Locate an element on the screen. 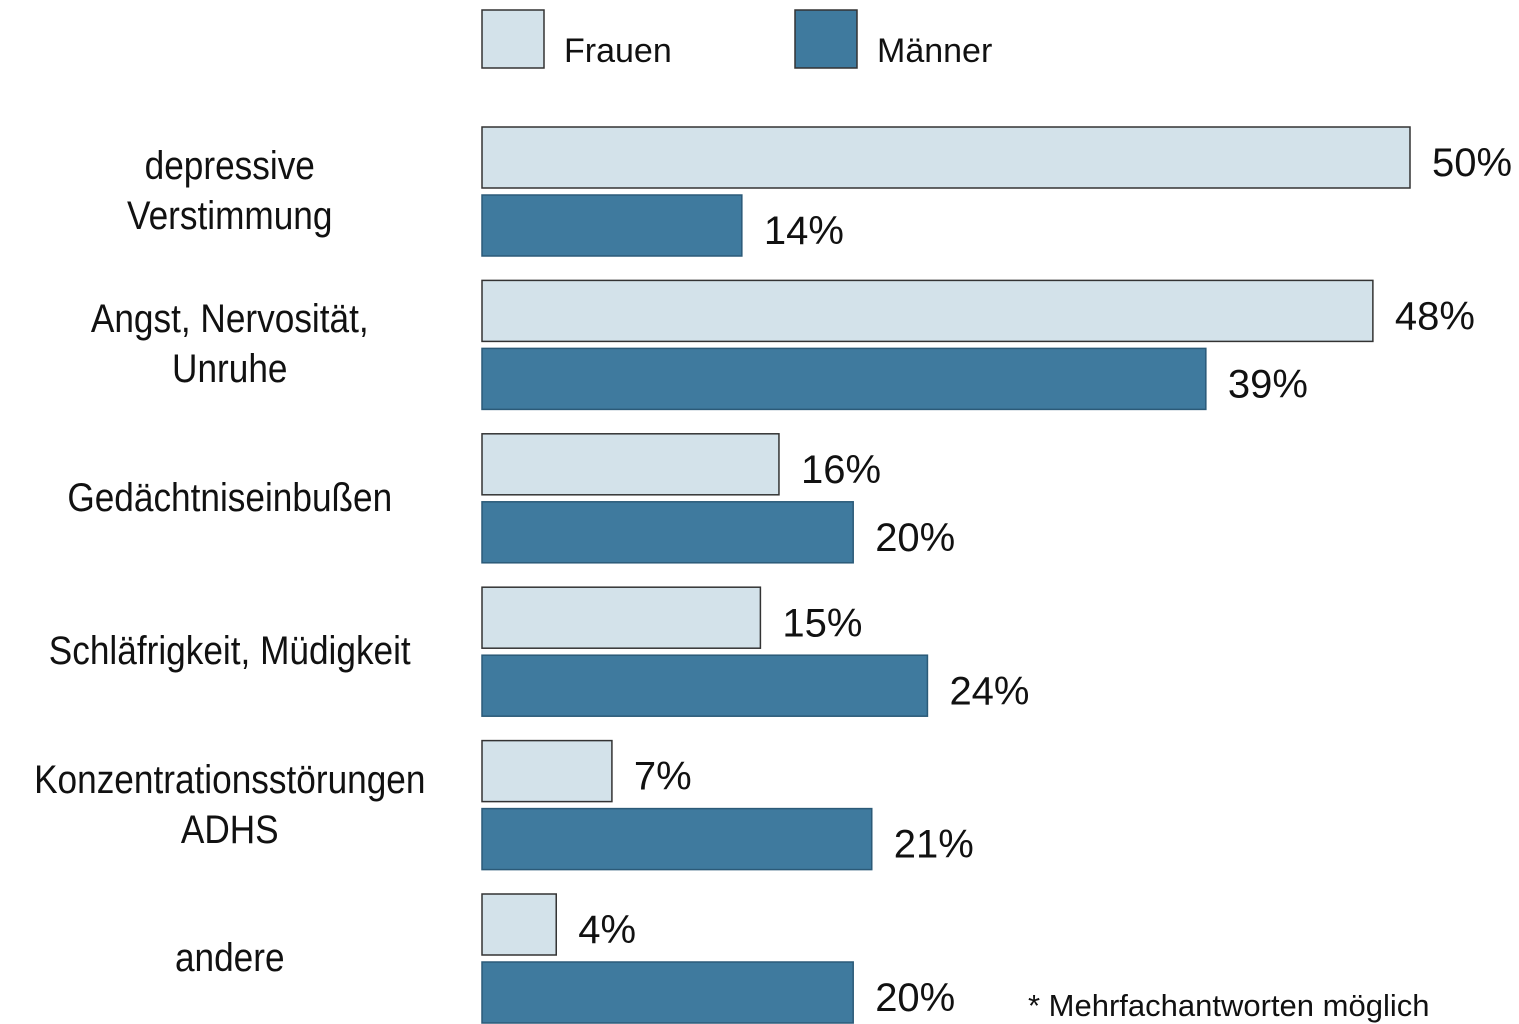 The height and width of the screenshot is (1024, 1519). category-label: Angst, Nervosität, Unruhe is located at coordinates (229, 344).